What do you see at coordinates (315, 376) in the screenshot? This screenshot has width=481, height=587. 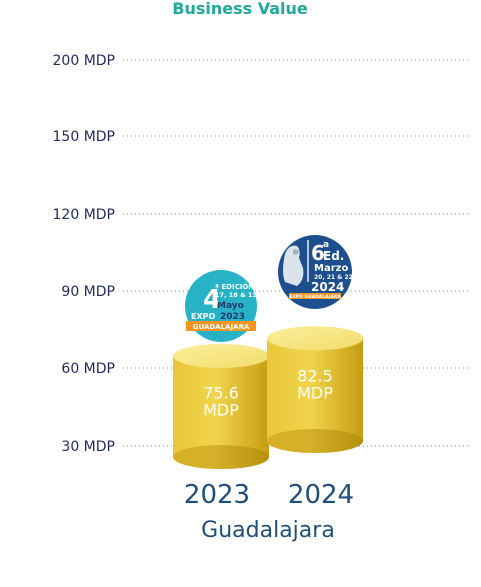 I see `bar-value-label: 82.5` at bounding box center [315, 376].